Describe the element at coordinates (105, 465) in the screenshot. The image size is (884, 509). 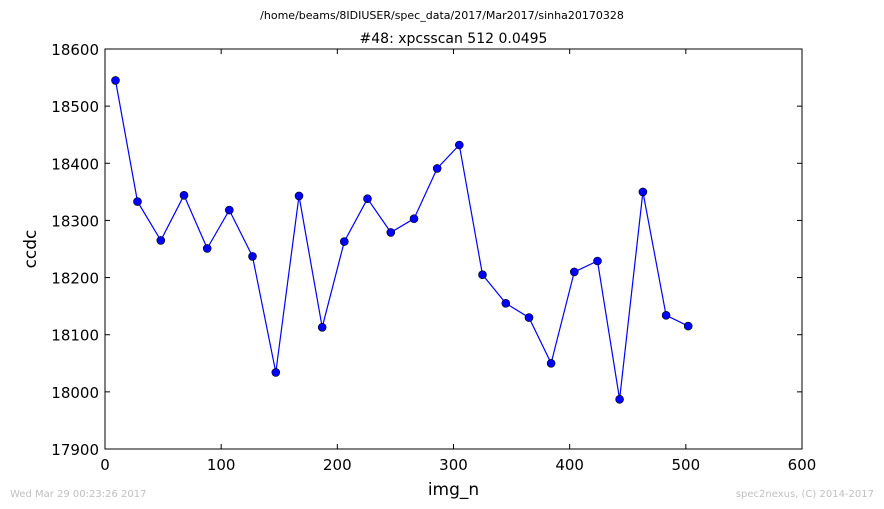
I see `x-tick-label: 0` at that location.